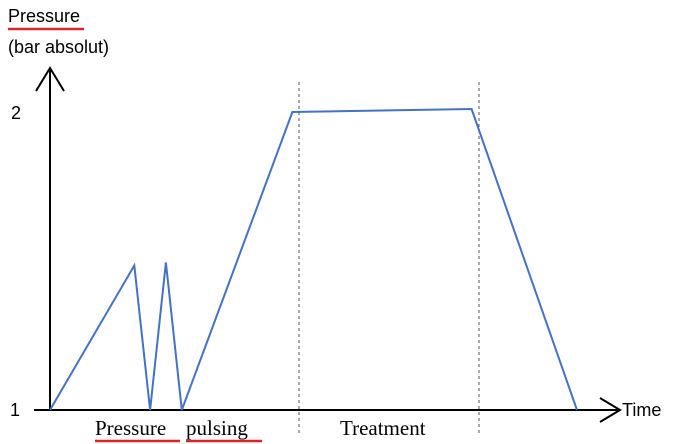  I want to click on x-axis-label: Time, so click(641, 410).